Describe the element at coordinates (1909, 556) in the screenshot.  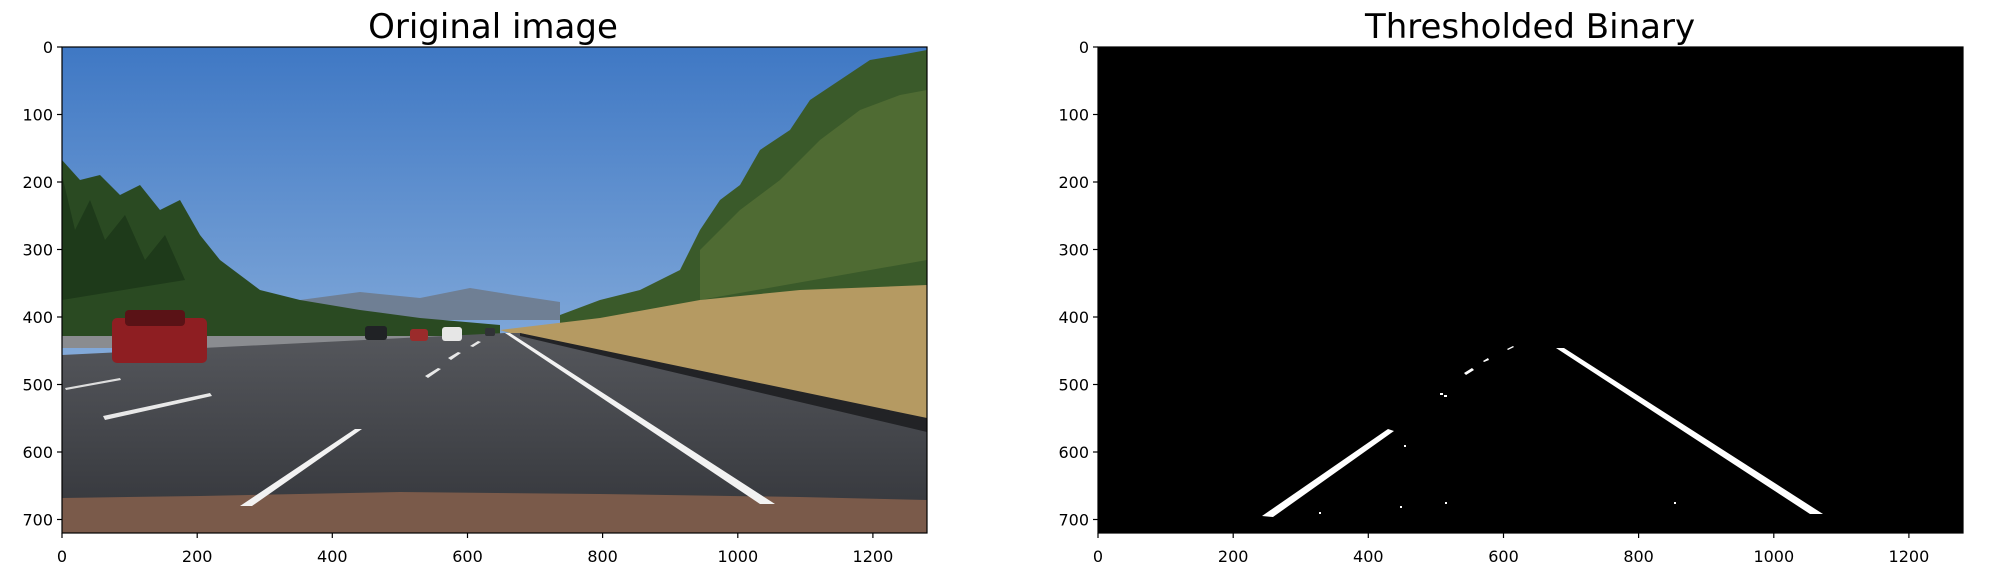
I see `thresholded-x-tick-label: 1200` at that location.